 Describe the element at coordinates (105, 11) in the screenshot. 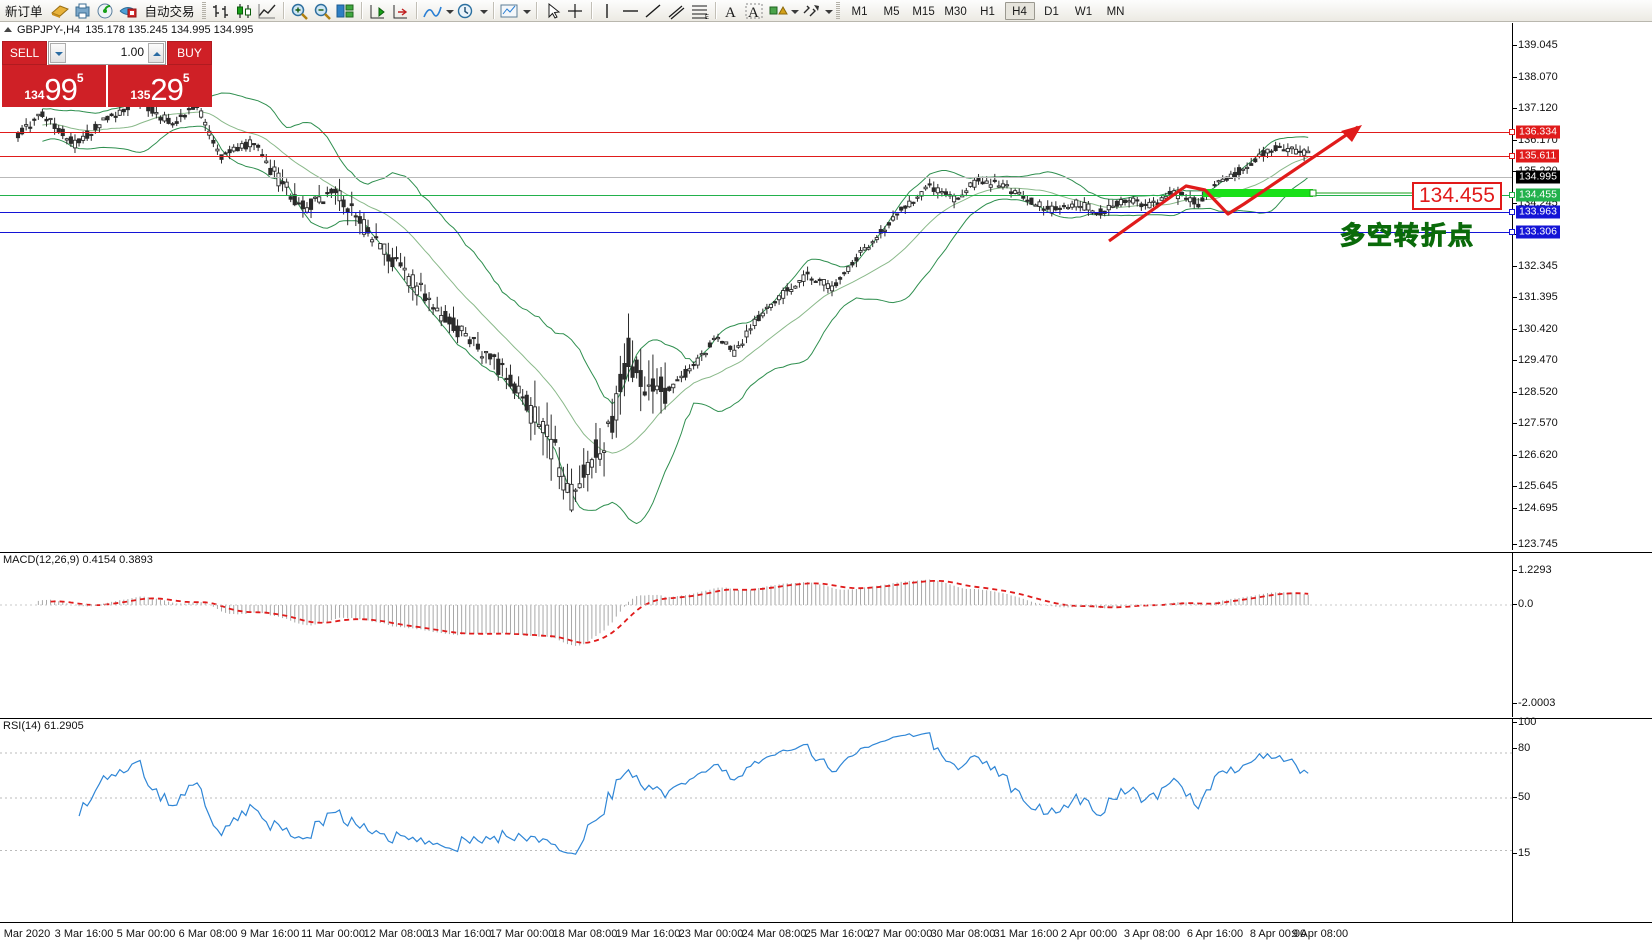

I see `broadcast-icon` at that location.